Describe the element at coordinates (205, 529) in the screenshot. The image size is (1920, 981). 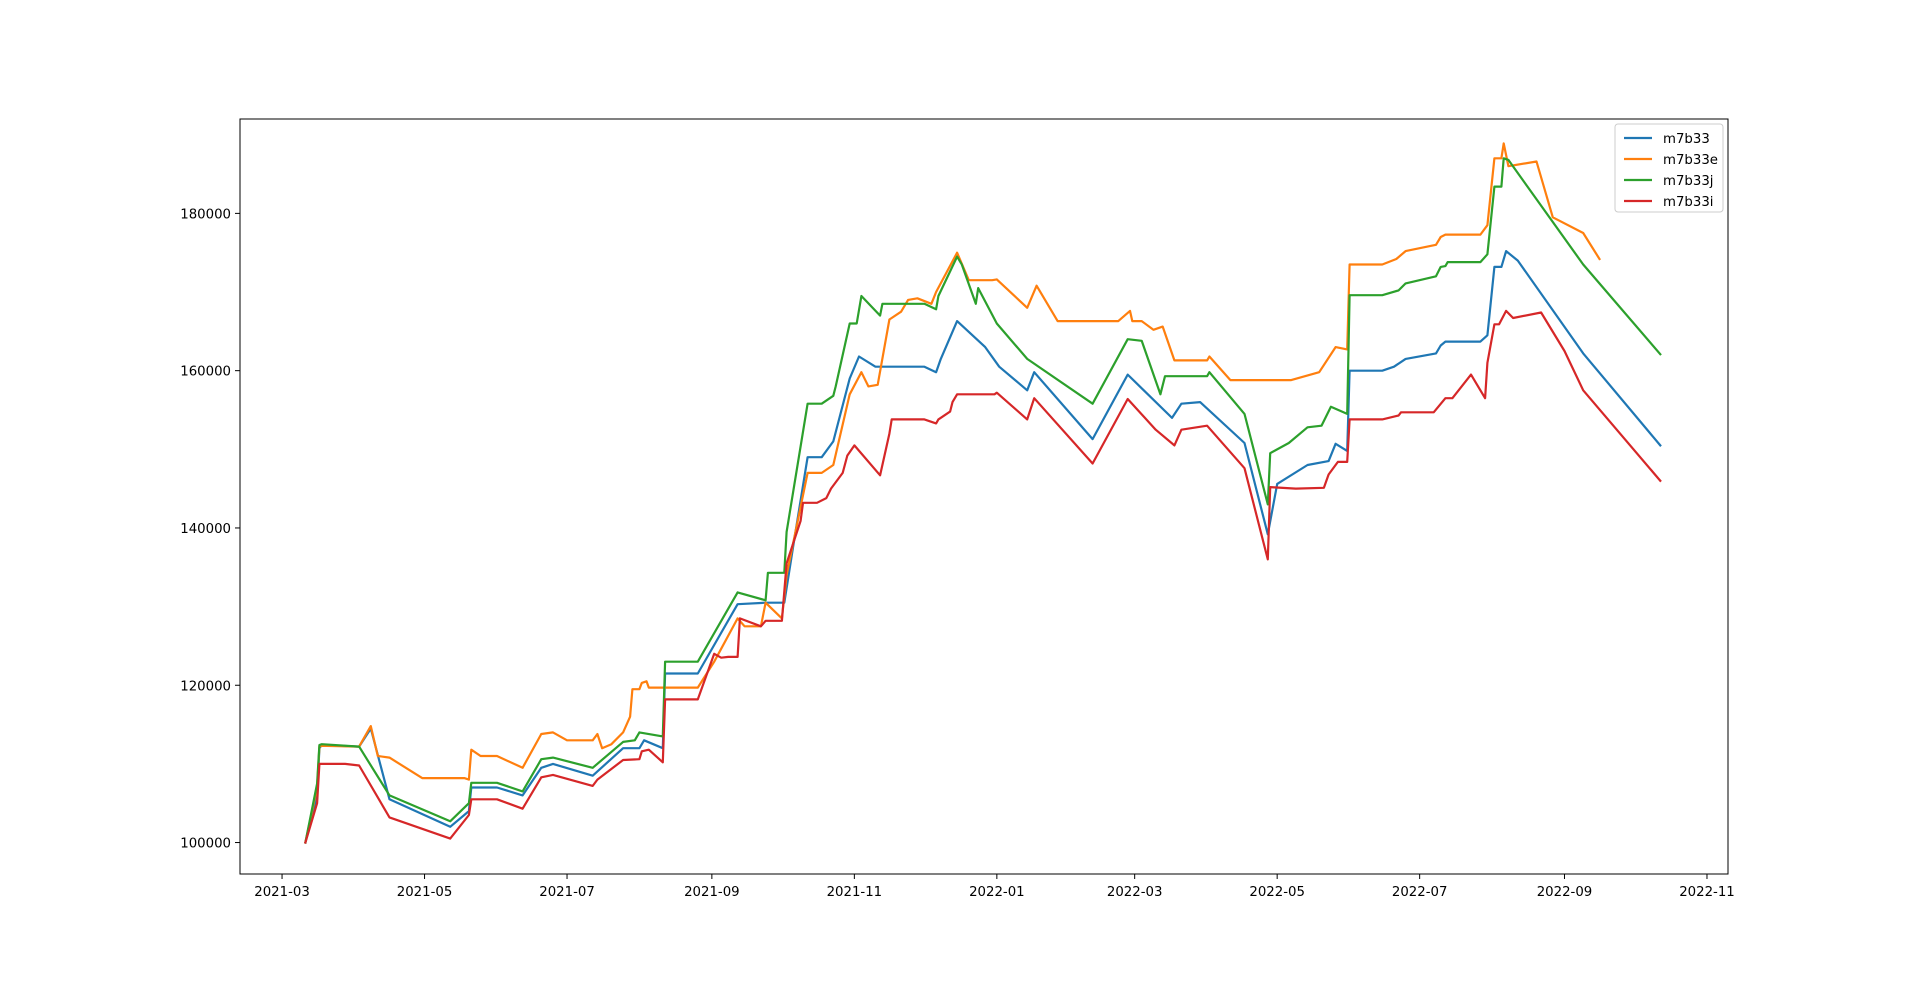
I see `y-tick-label: 140000` at that location.